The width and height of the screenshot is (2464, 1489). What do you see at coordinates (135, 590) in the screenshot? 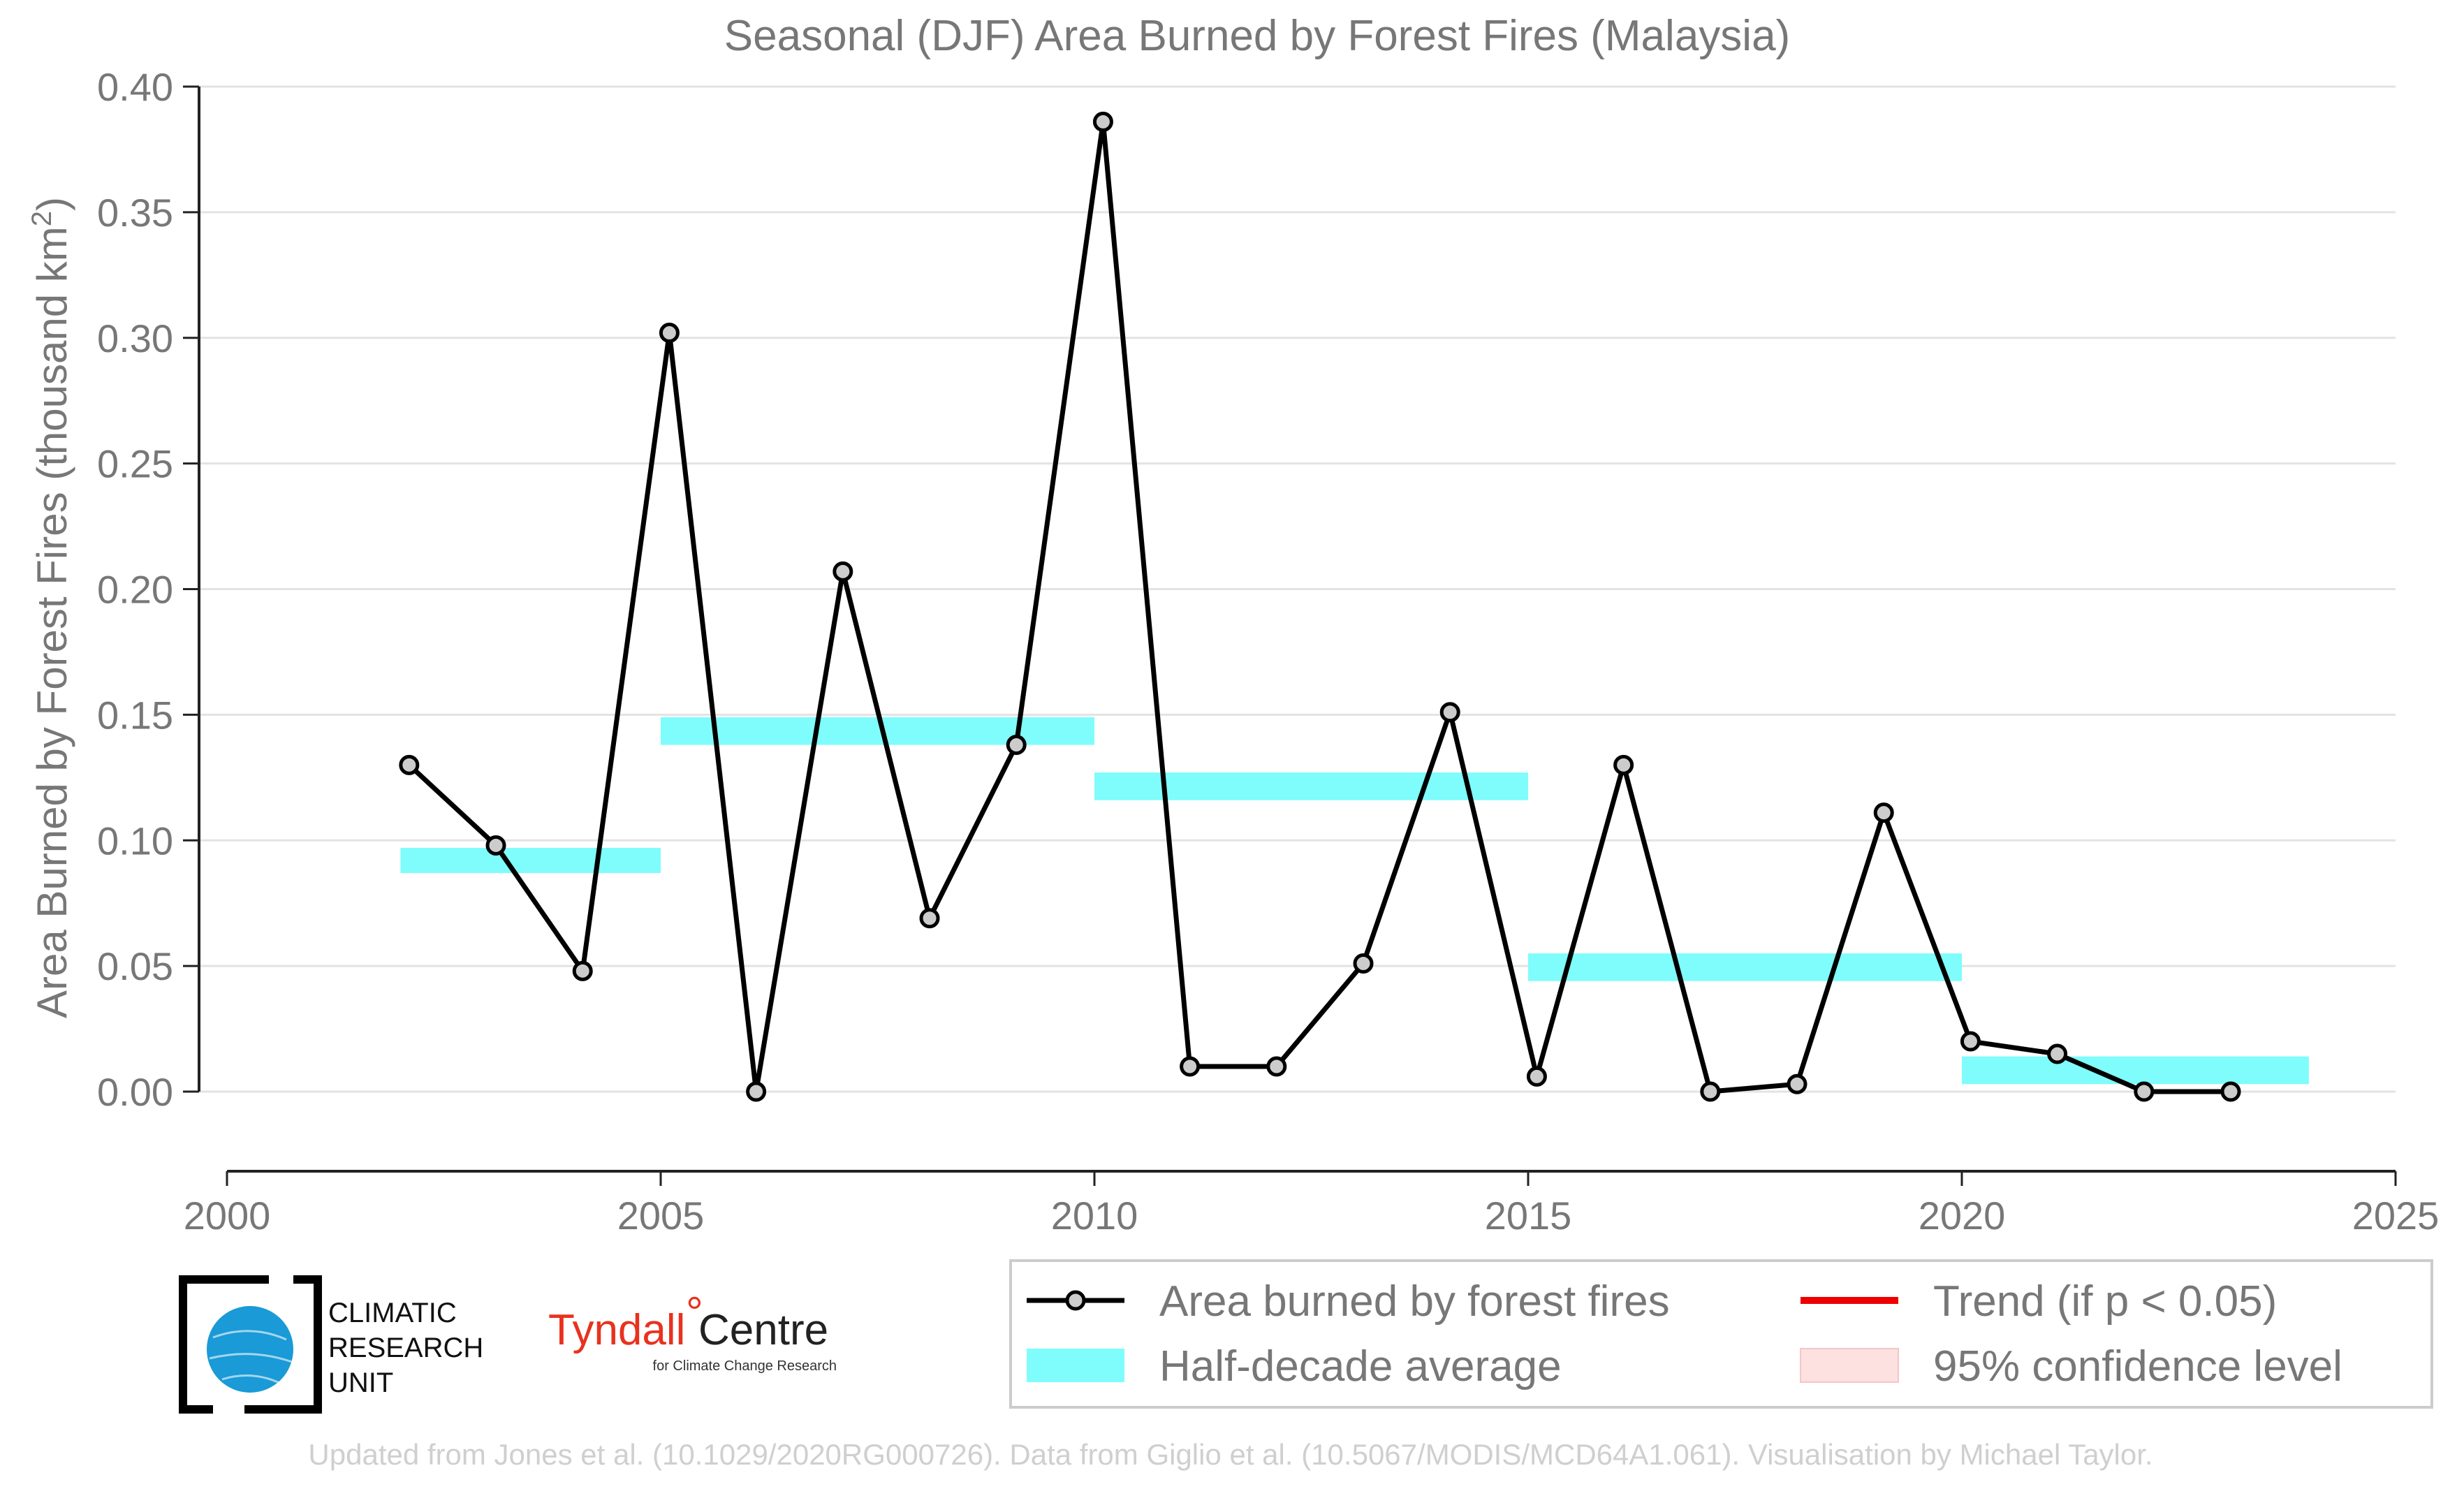
I see `y-tick-label: 0.20` at bounding box center [135, 590].